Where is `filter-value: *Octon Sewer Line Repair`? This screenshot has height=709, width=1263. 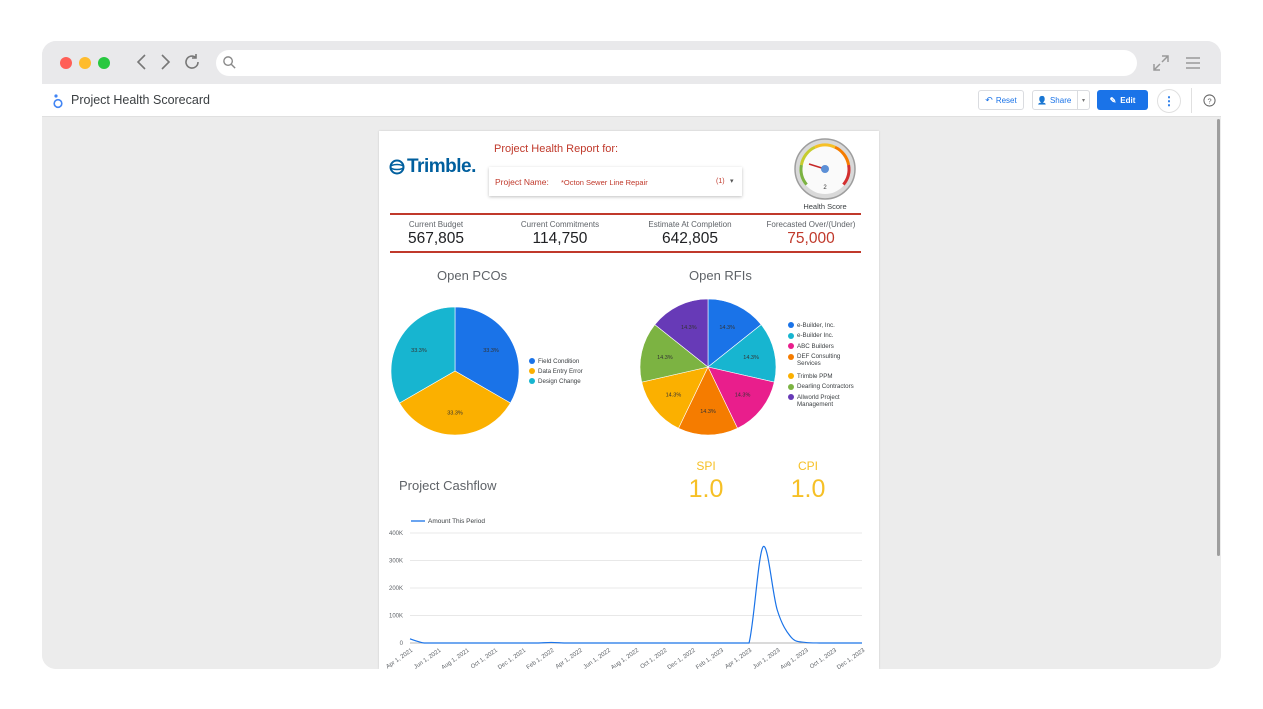
filter-value: *Octon Sewer Line Repair is located at coordinates (604, 182).